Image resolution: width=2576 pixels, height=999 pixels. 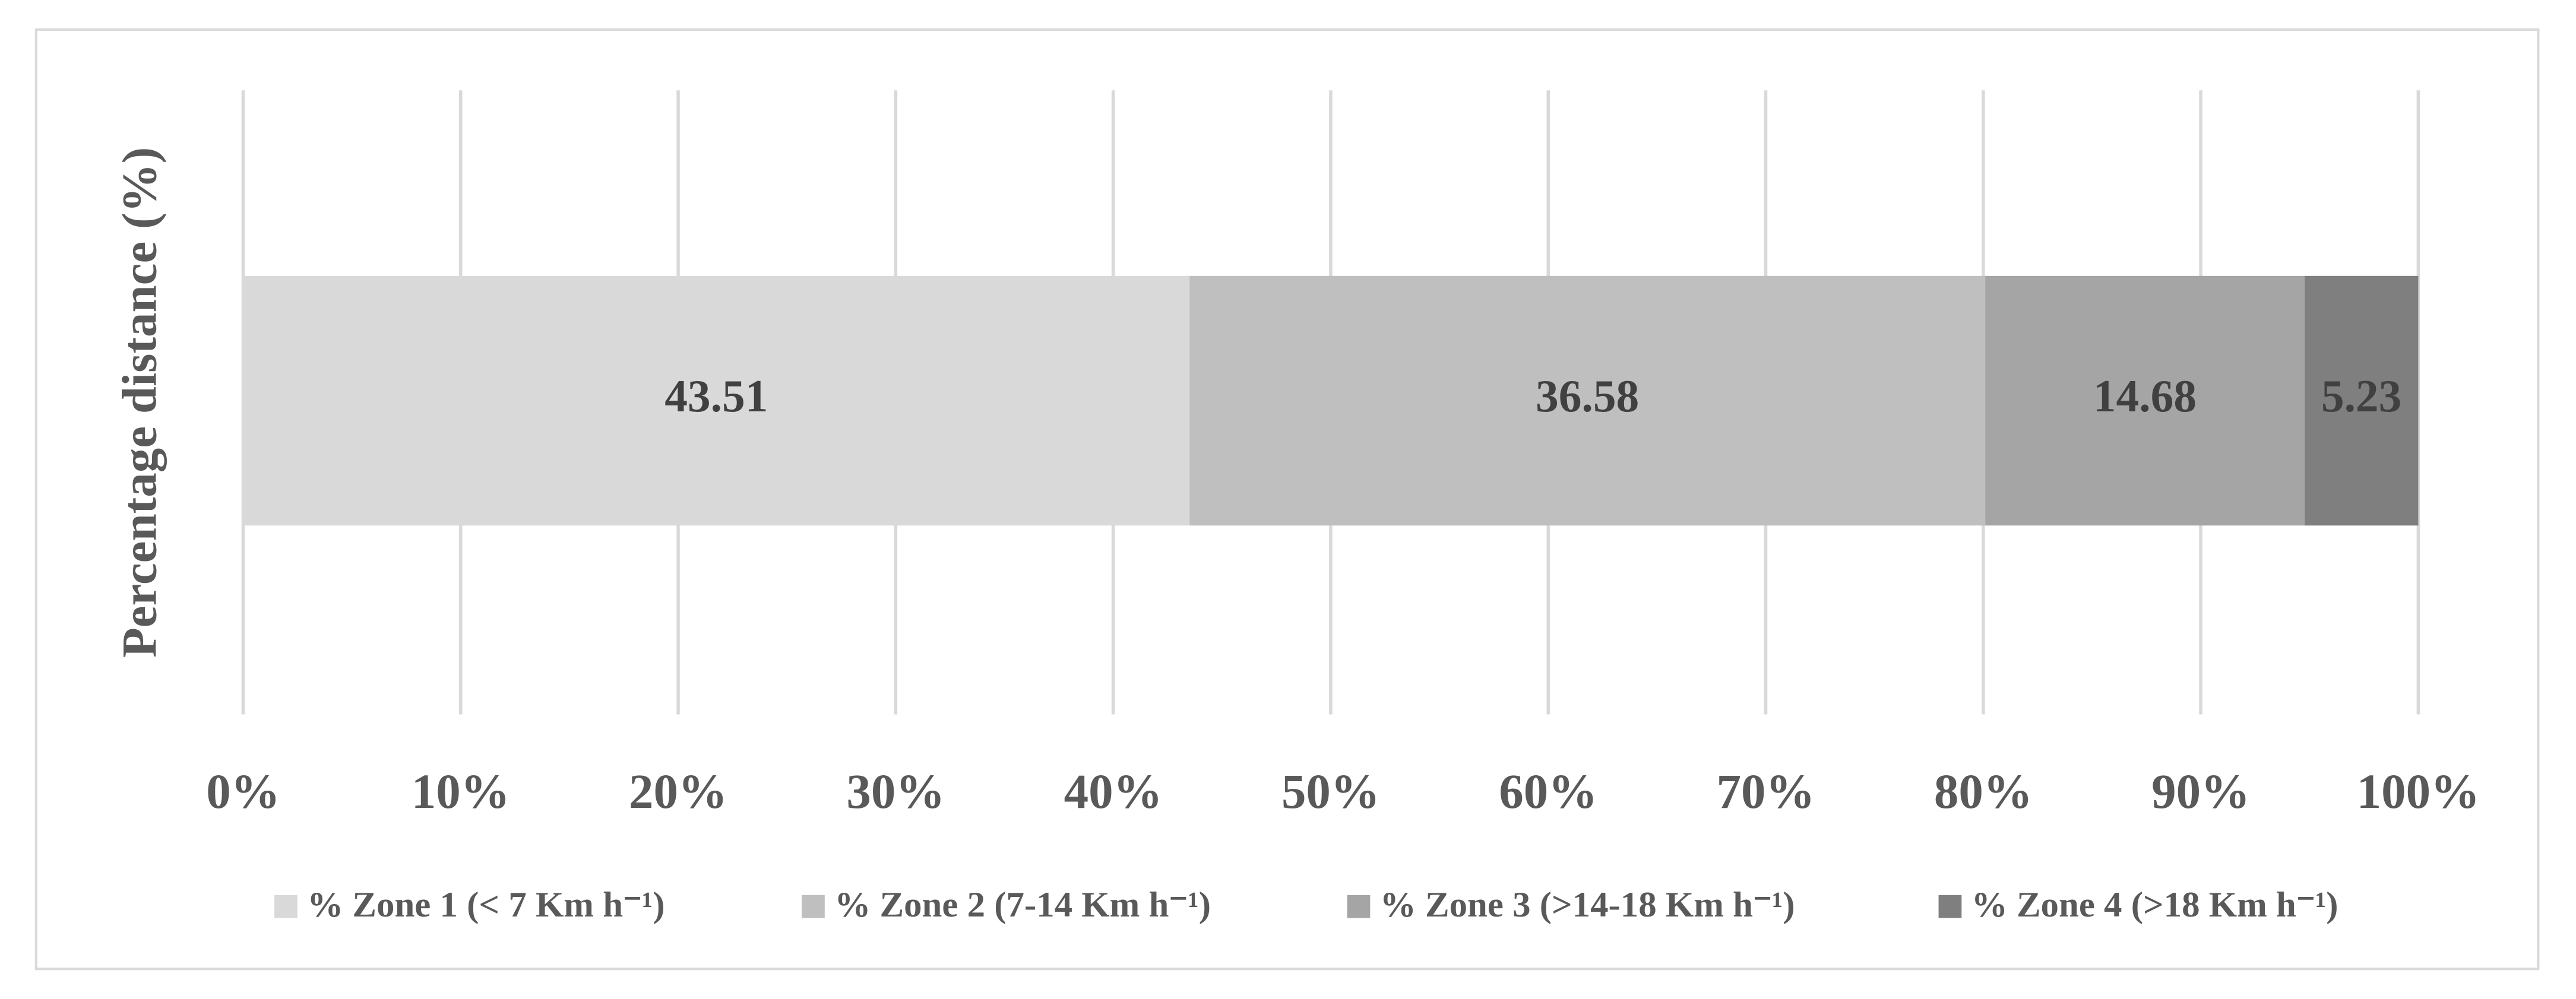 What do you see at coordinates (716, 395) in the screenshot?
I see `data-label: 43.51` at bounding box center [716, 395].